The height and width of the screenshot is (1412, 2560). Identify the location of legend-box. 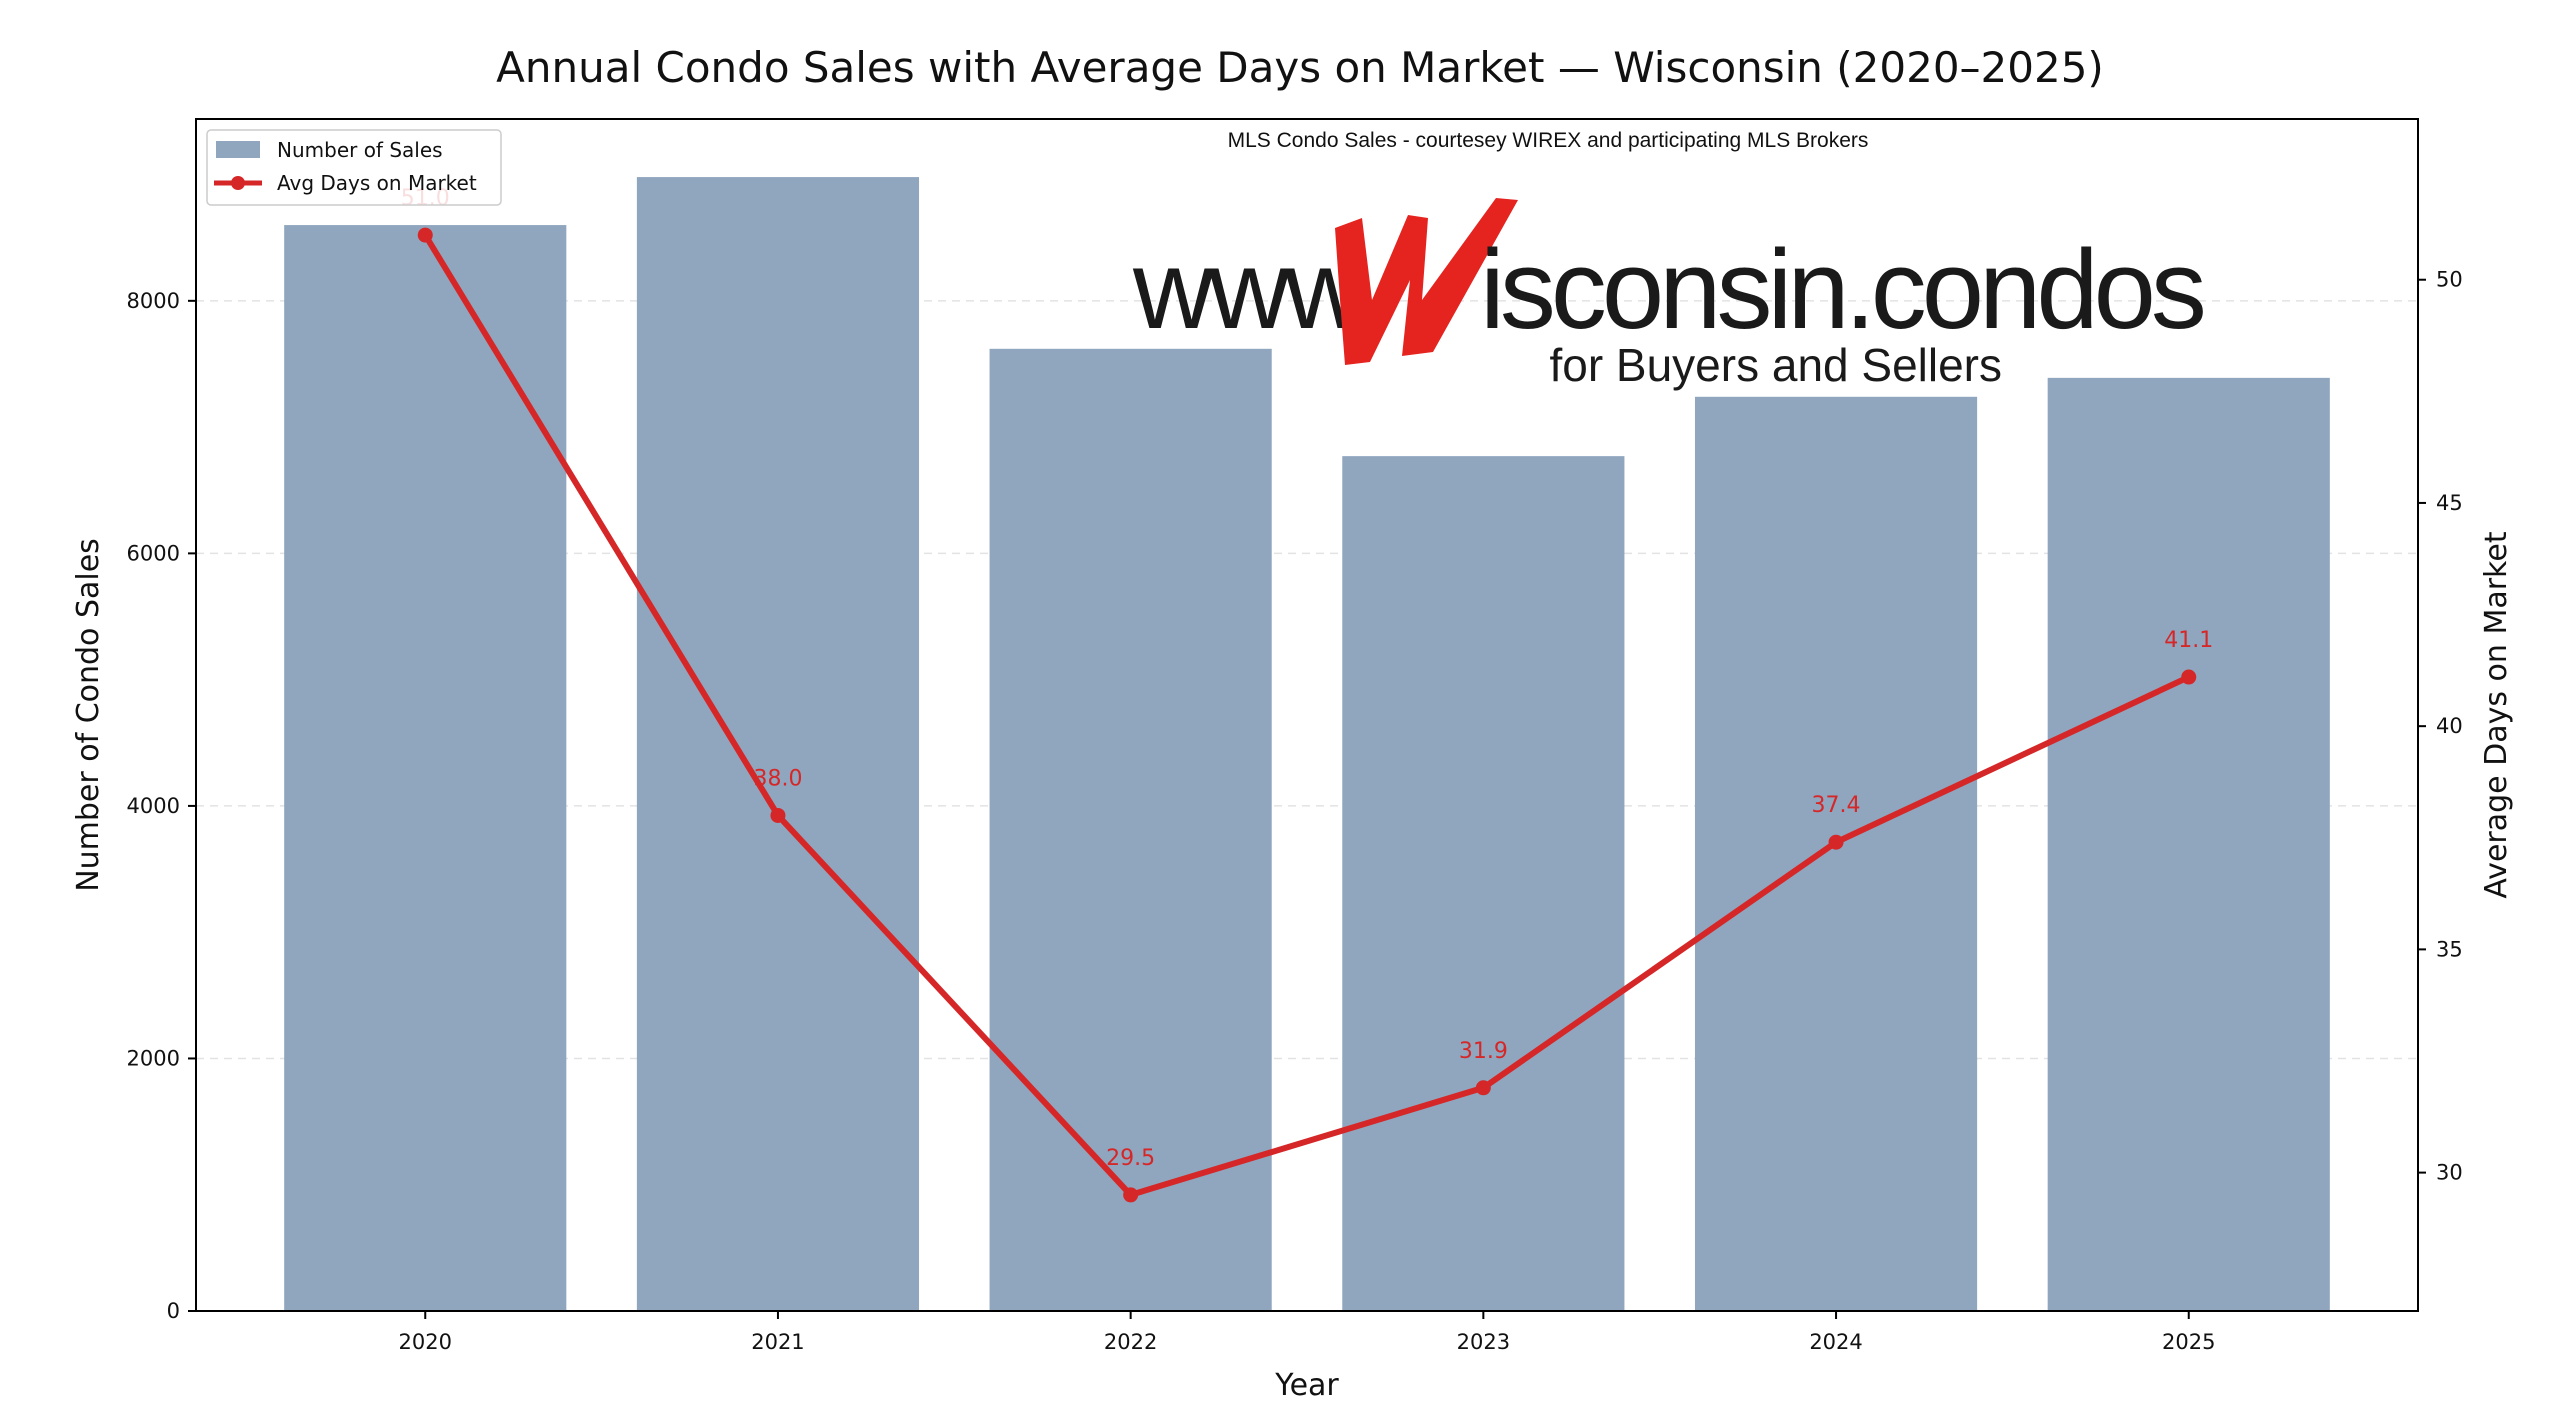
(354, 167).